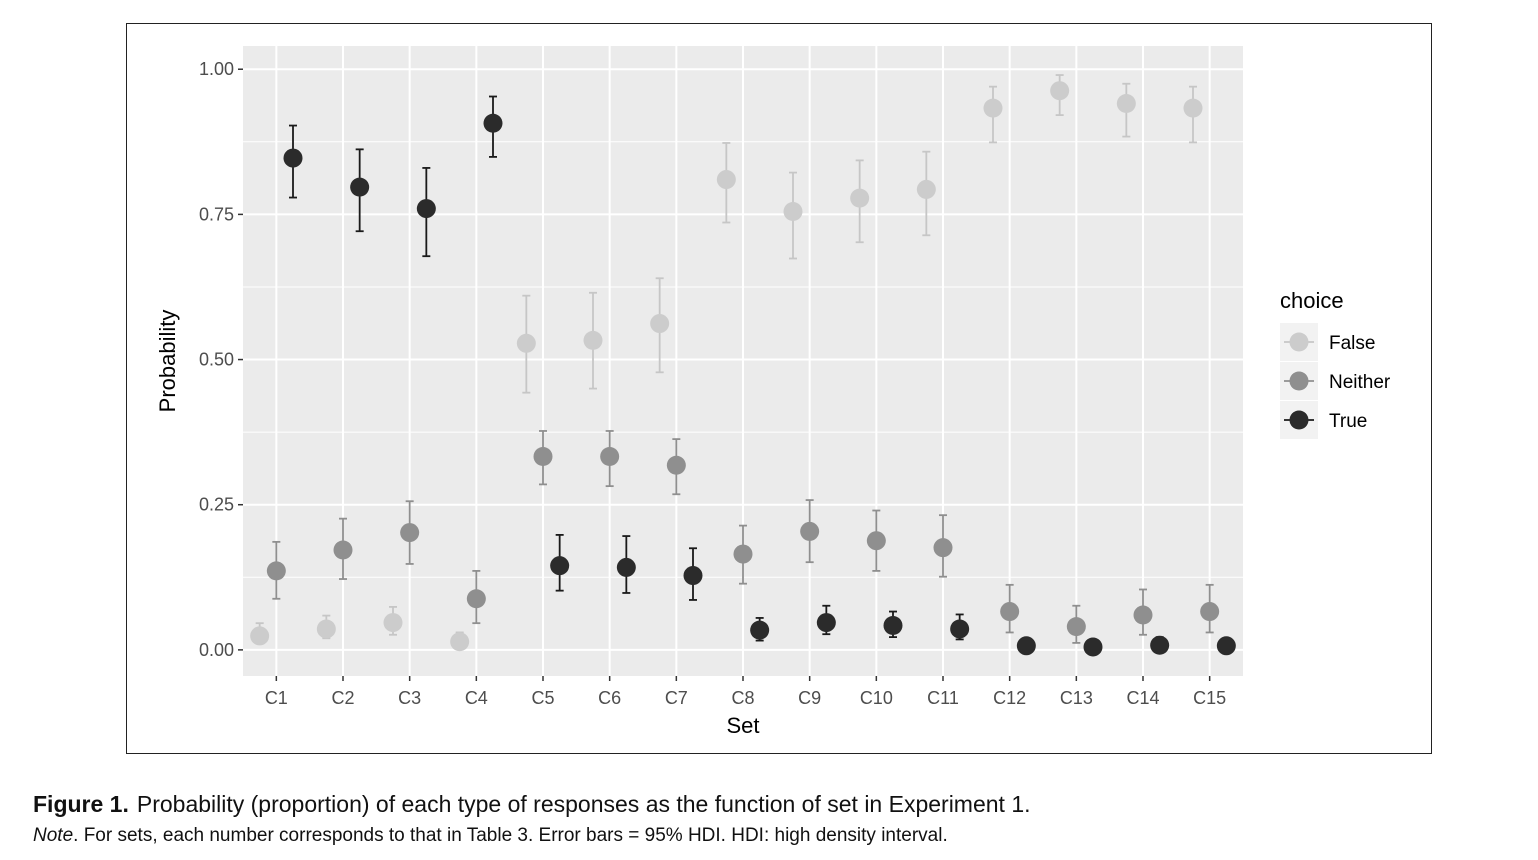 The image size is (1538, 860). Describe the element at coordinates (476, 698) in the screenshot. I see `x-tick-label: C4` at that location.